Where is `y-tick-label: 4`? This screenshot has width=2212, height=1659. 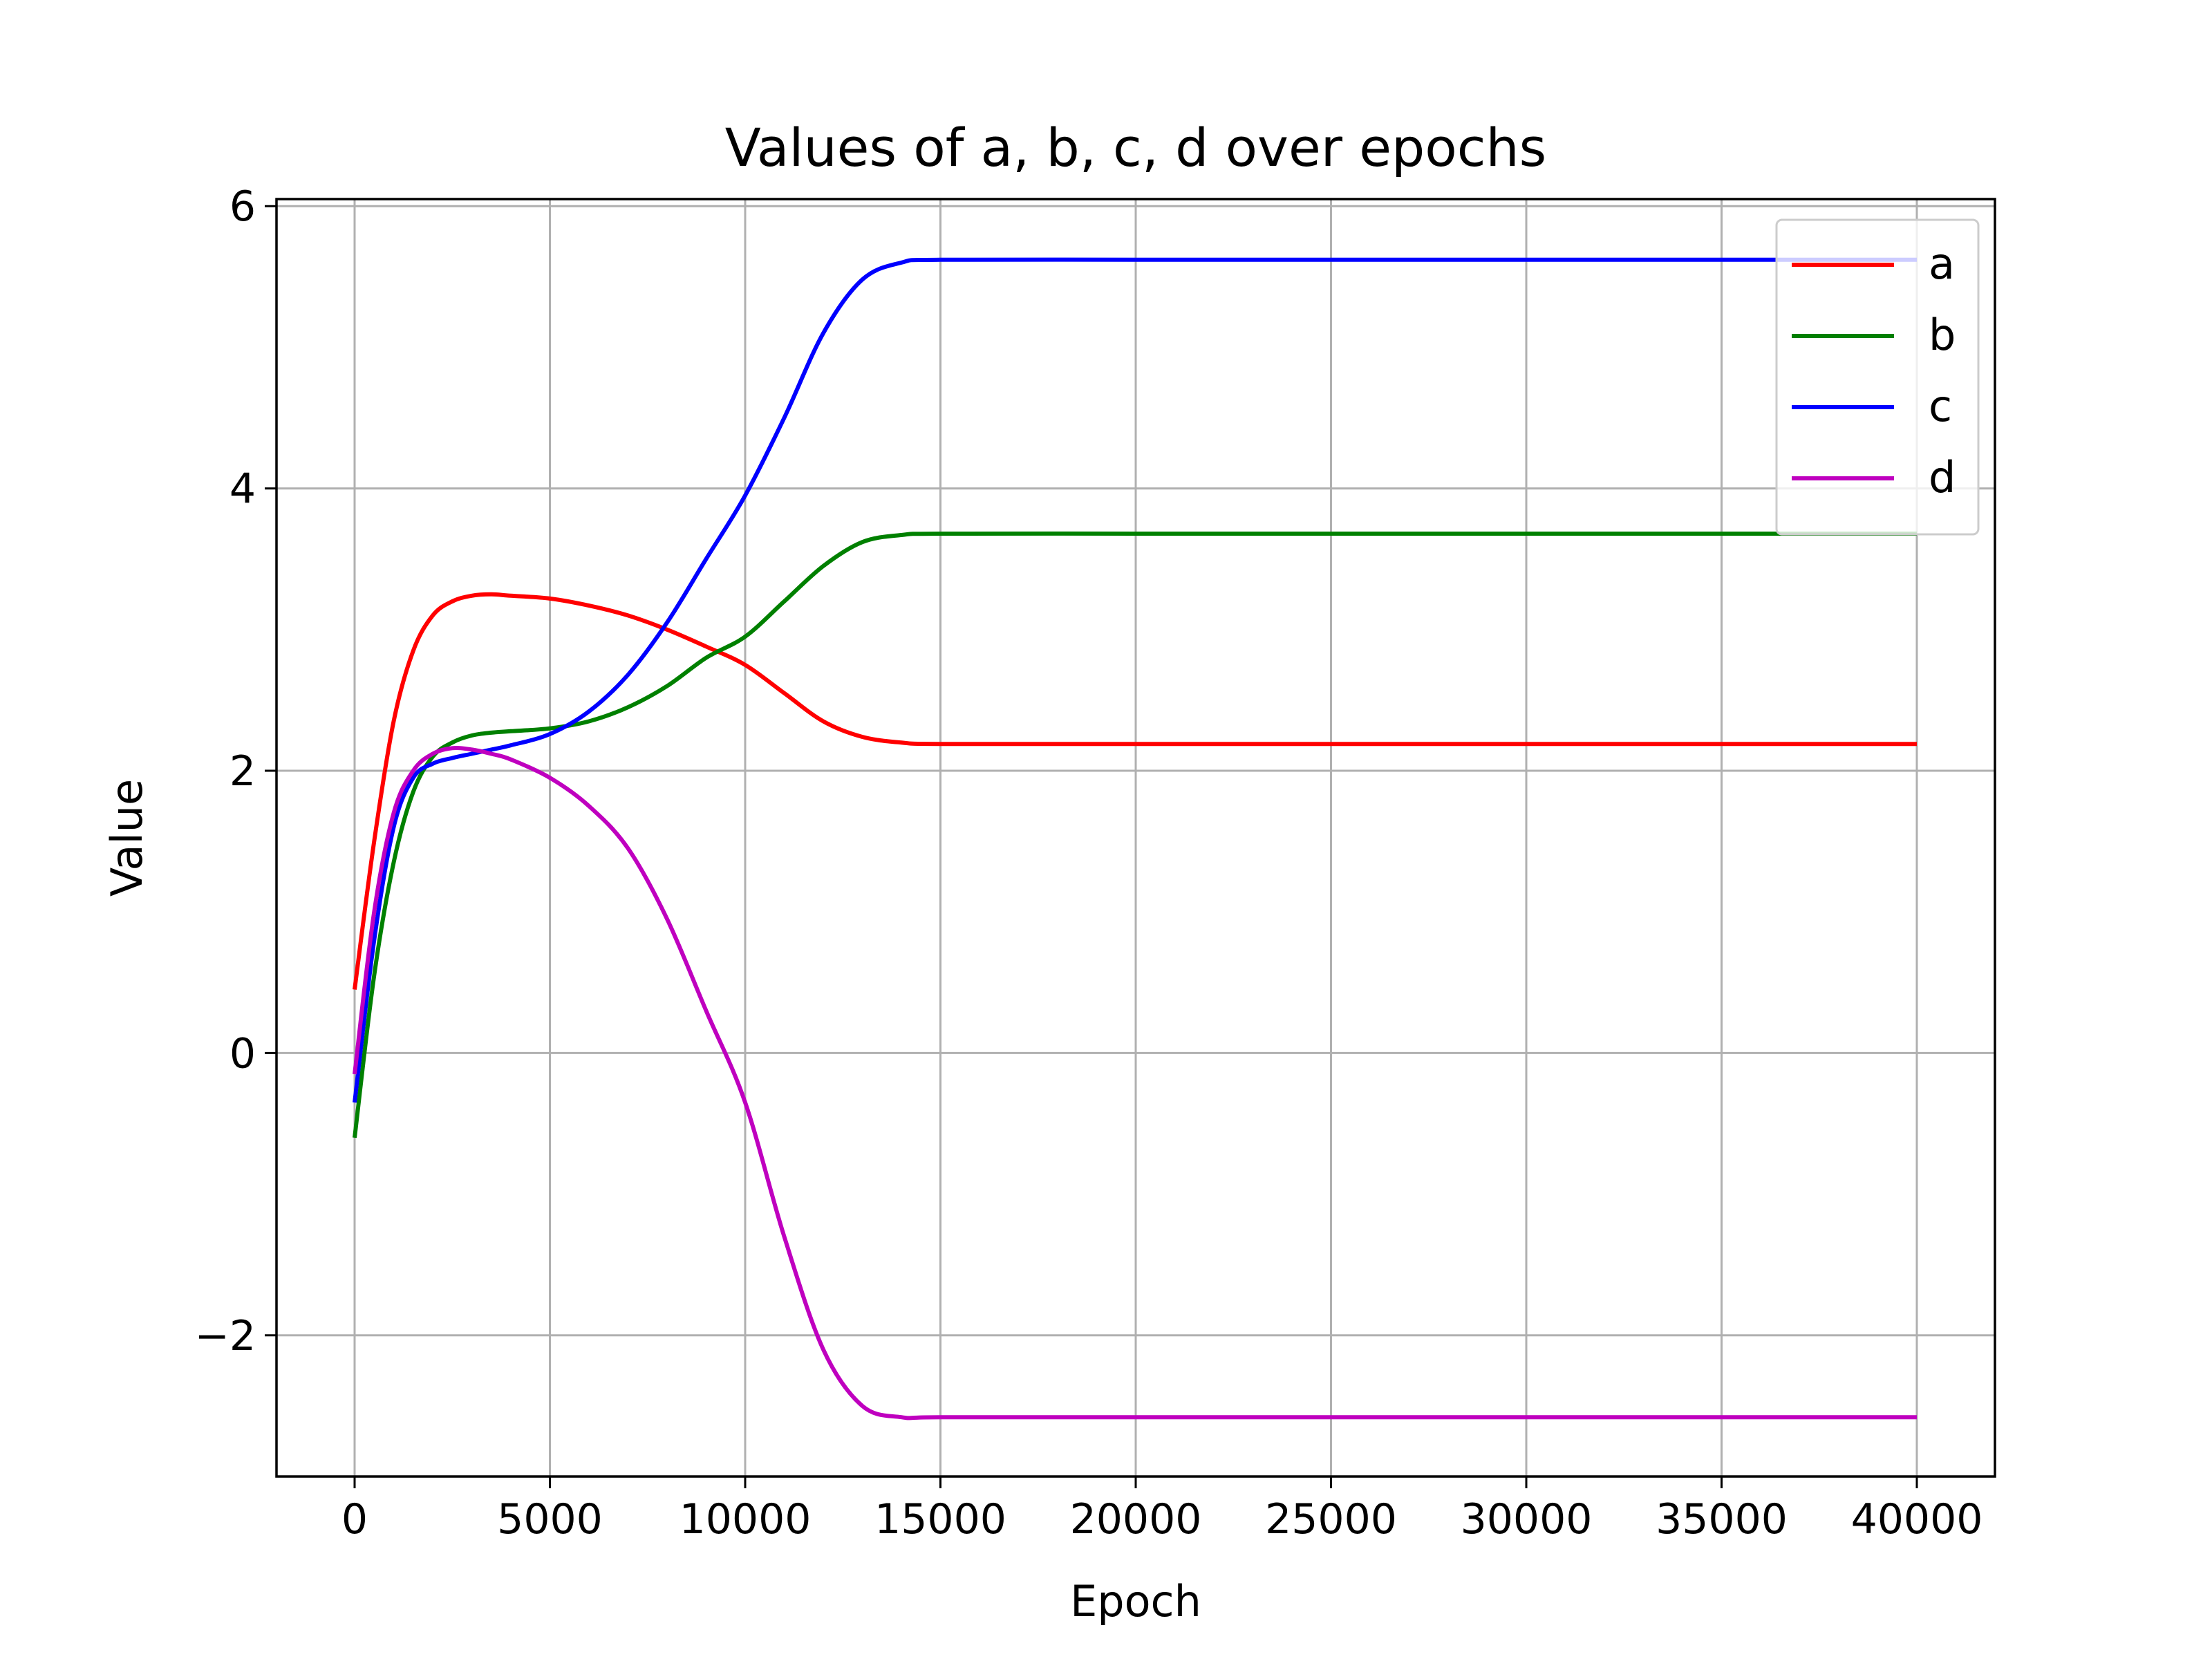 y-tick-label: 4 is located at coordinates (242, 489).